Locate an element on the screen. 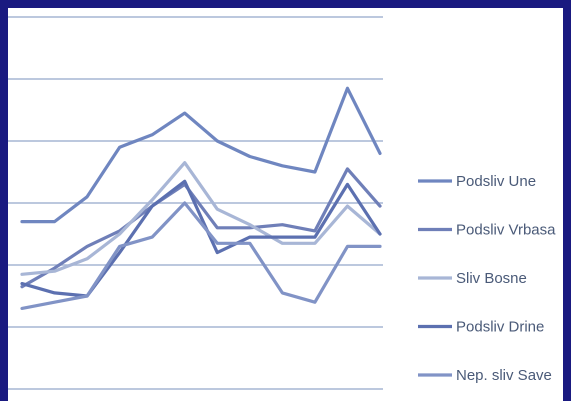 Image resolution: width=571 pixels, height=401 pixels. legend-label: Sliv Bosne is located at coordinates (491, 278).